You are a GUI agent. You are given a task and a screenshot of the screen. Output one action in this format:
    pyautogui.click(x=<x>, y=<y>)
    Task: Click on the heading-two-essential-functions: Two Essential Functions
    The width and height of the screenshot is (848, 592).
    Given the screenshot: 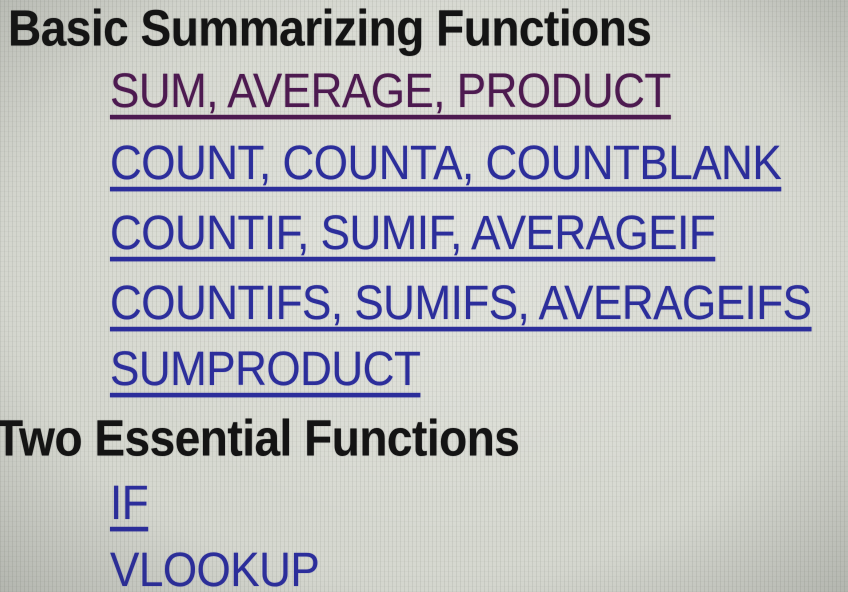 What is the action you would take?
    pyautogui.click(x=260, y=438)
    